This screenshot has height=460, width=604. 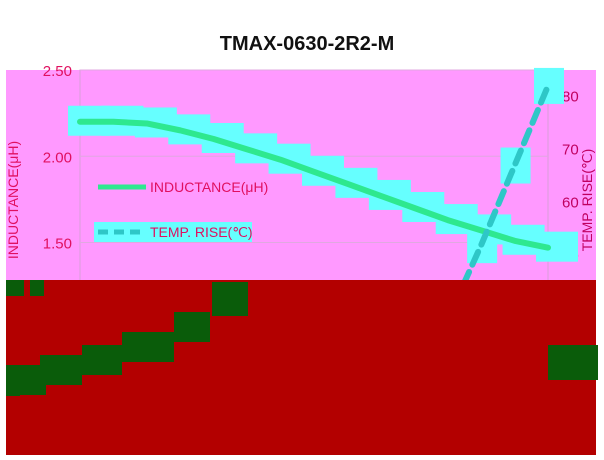 What do you see at coordinates (209, 187) in the screenshot?
I see `legend-label-inductance: INDUCTANCE(μH)` at bounding box center [209, 187].